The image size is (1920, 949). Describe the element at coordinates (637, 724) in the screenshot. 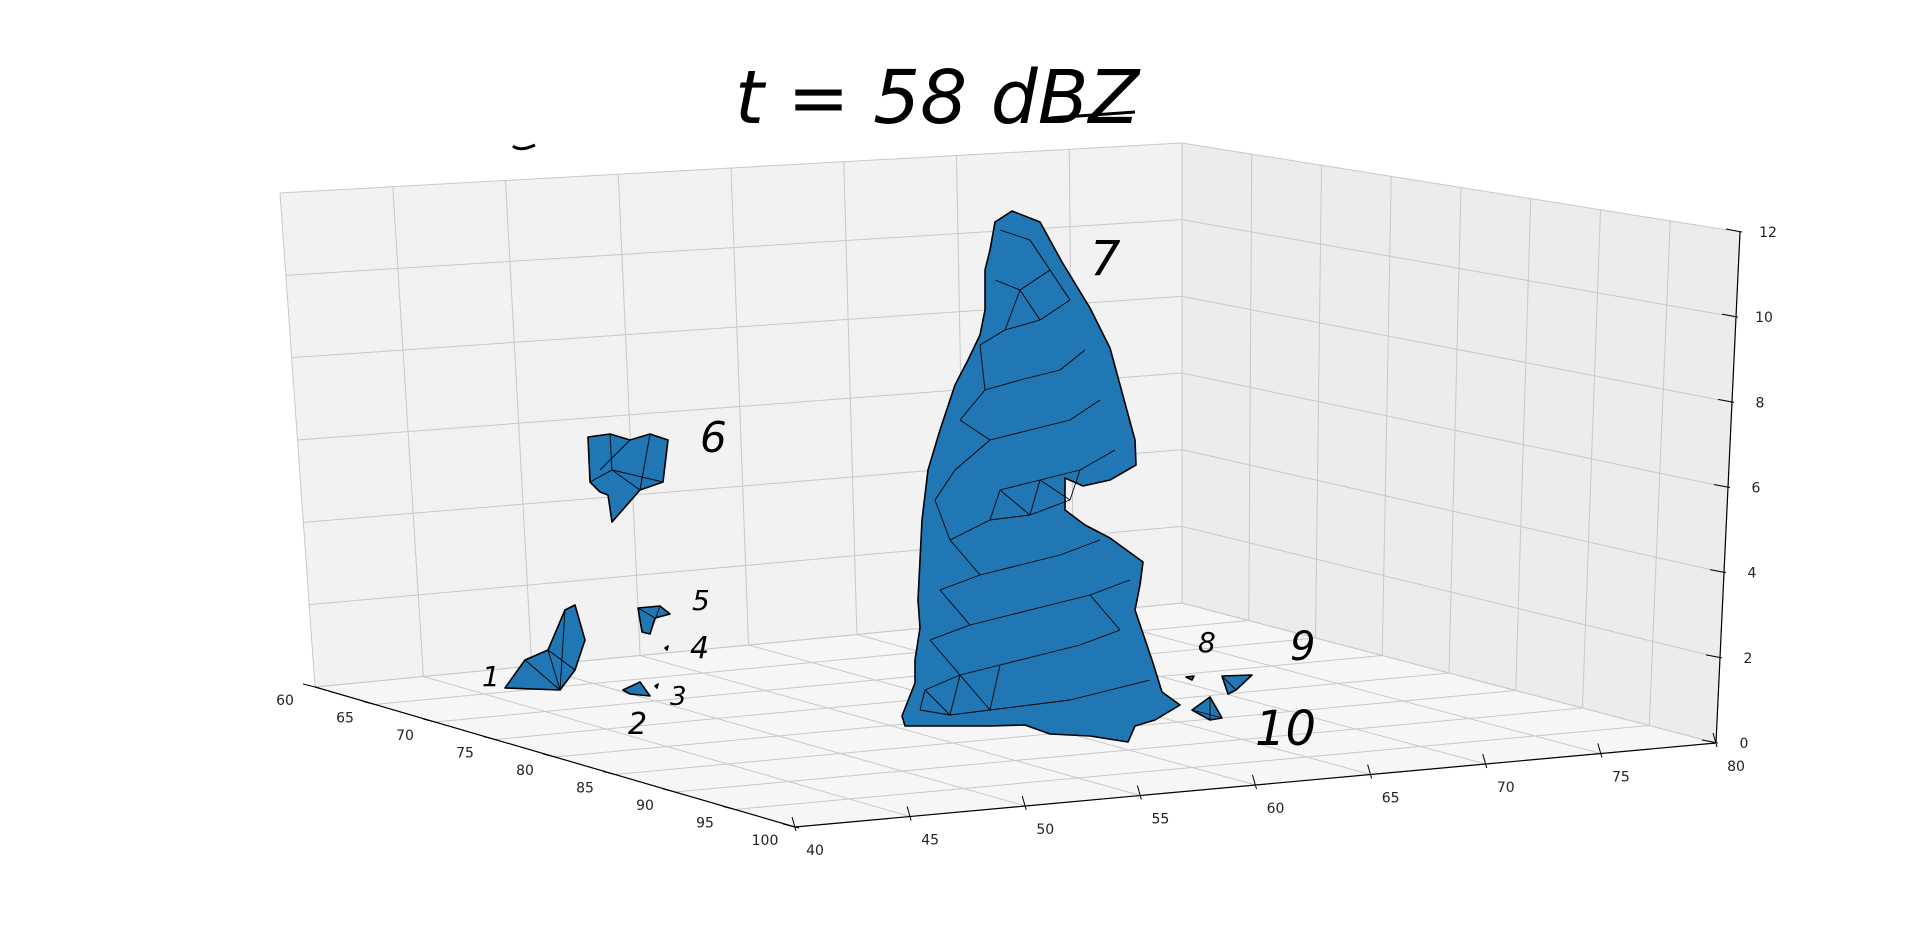

I see `object-label-2: 2` at that location.